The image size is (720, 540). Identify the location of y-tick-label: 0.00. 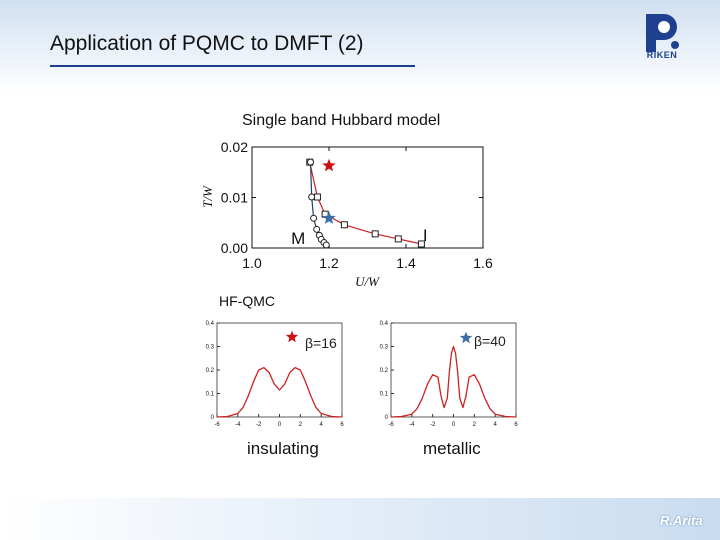
(234, 248).